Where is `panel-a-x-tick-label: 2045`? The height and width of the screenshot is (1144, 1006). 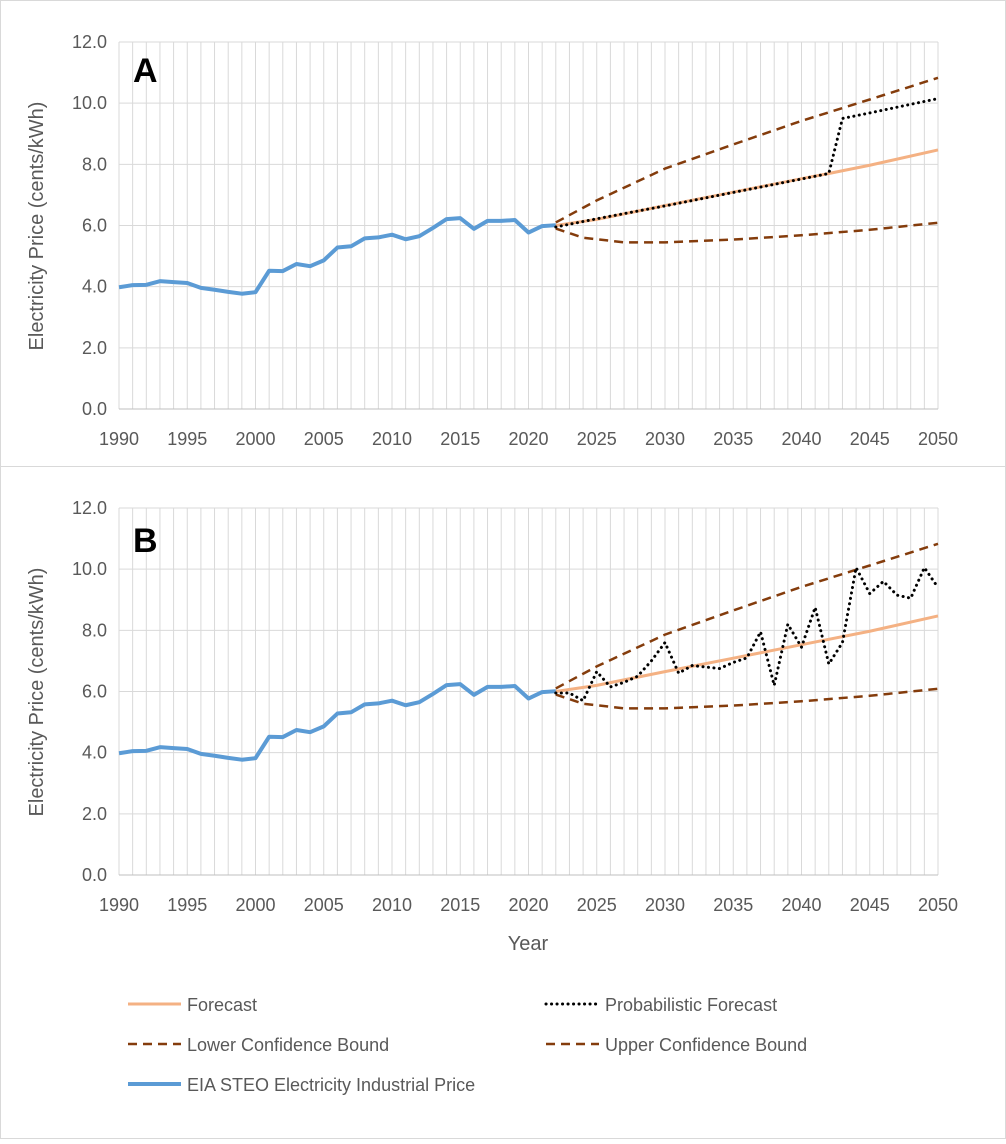
panel-a-x-tick-label: 2045 is located at coordinates (870, 439).